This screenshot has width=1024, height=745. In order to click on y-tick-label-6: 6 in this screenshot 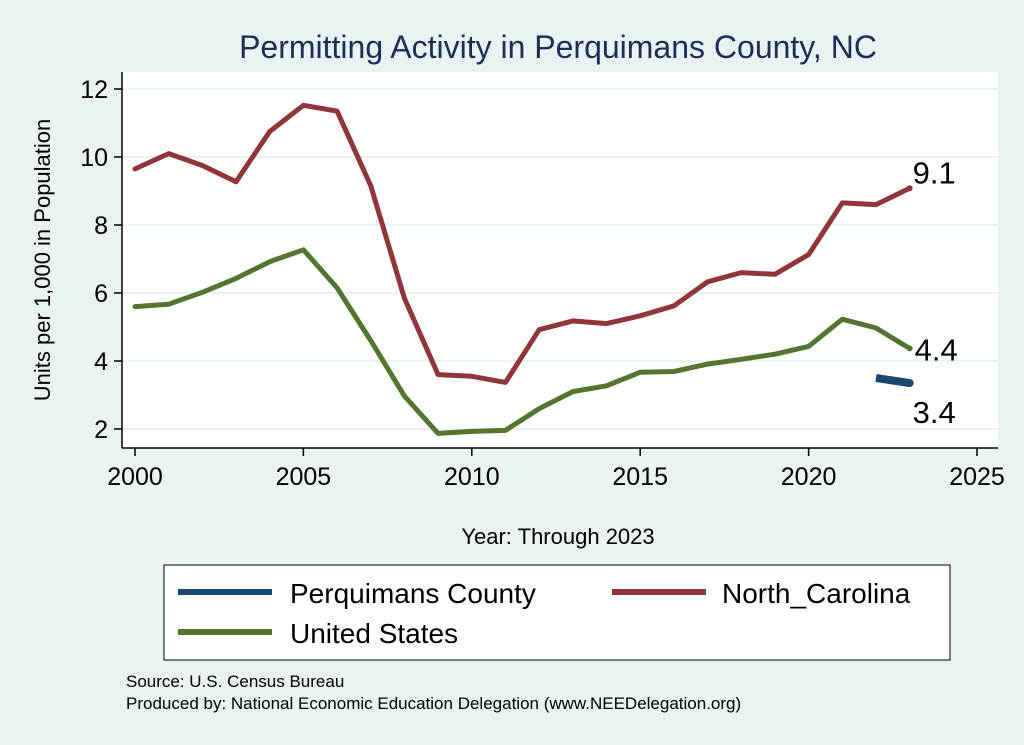, I will do `click(101, 294)`.